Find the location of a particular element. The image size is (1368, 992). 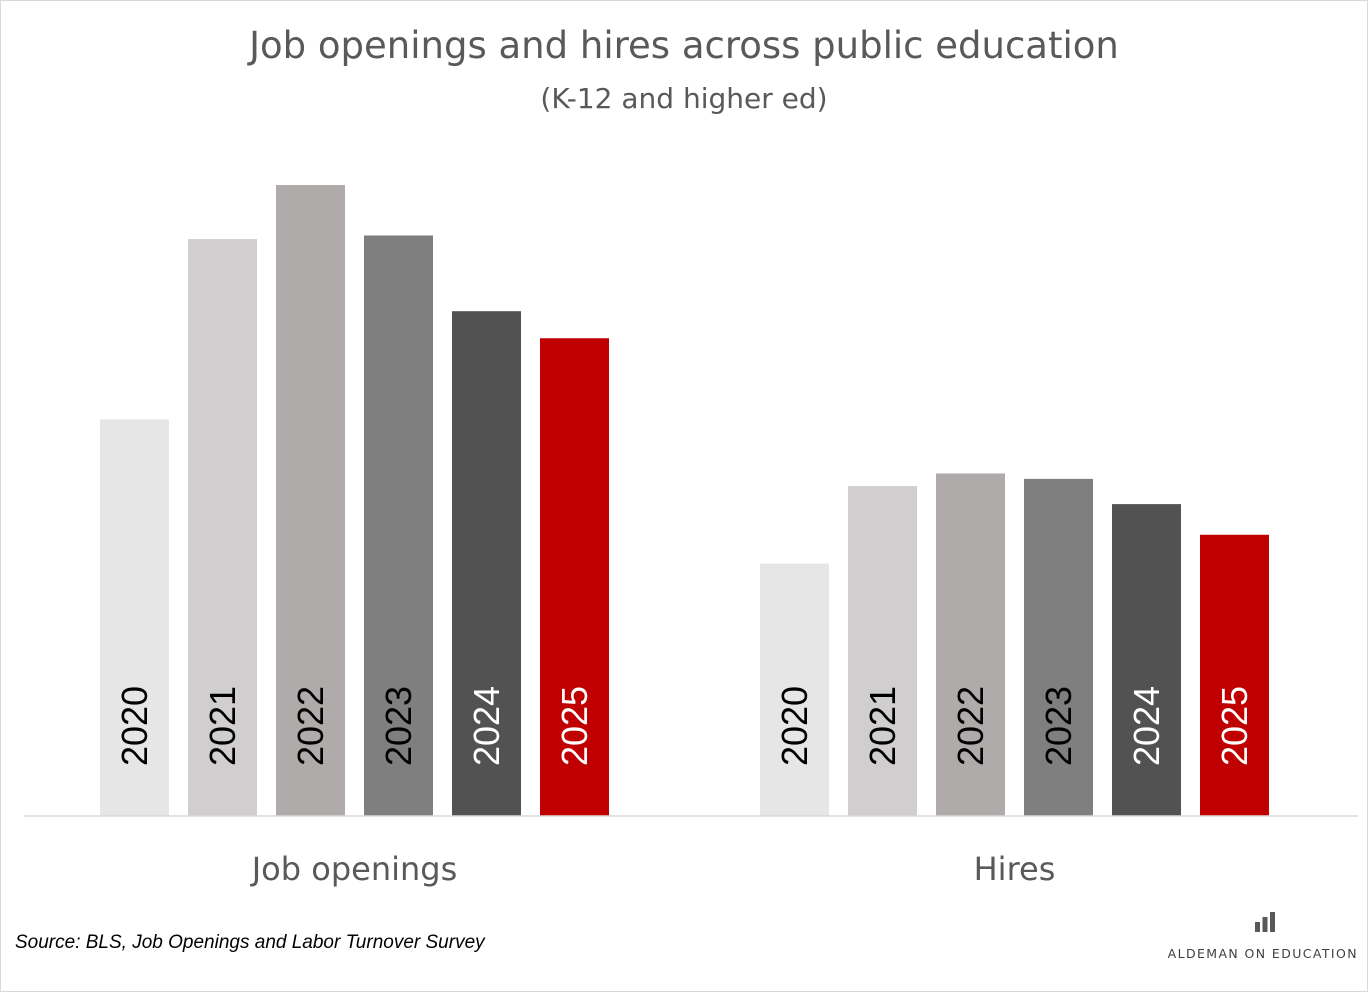

category-label-hires: Hires is located at coordinates (1015, 869).